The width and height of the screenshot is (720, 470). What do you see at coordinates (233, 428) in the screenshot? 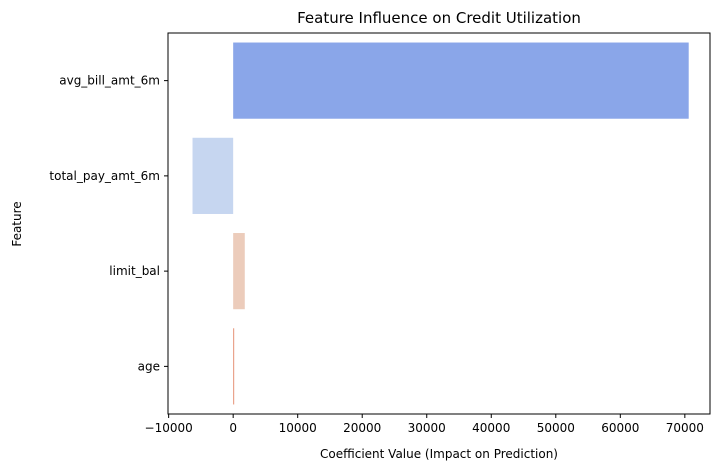
I see `x-tick-label: 0` at bounding box center [233, 428].